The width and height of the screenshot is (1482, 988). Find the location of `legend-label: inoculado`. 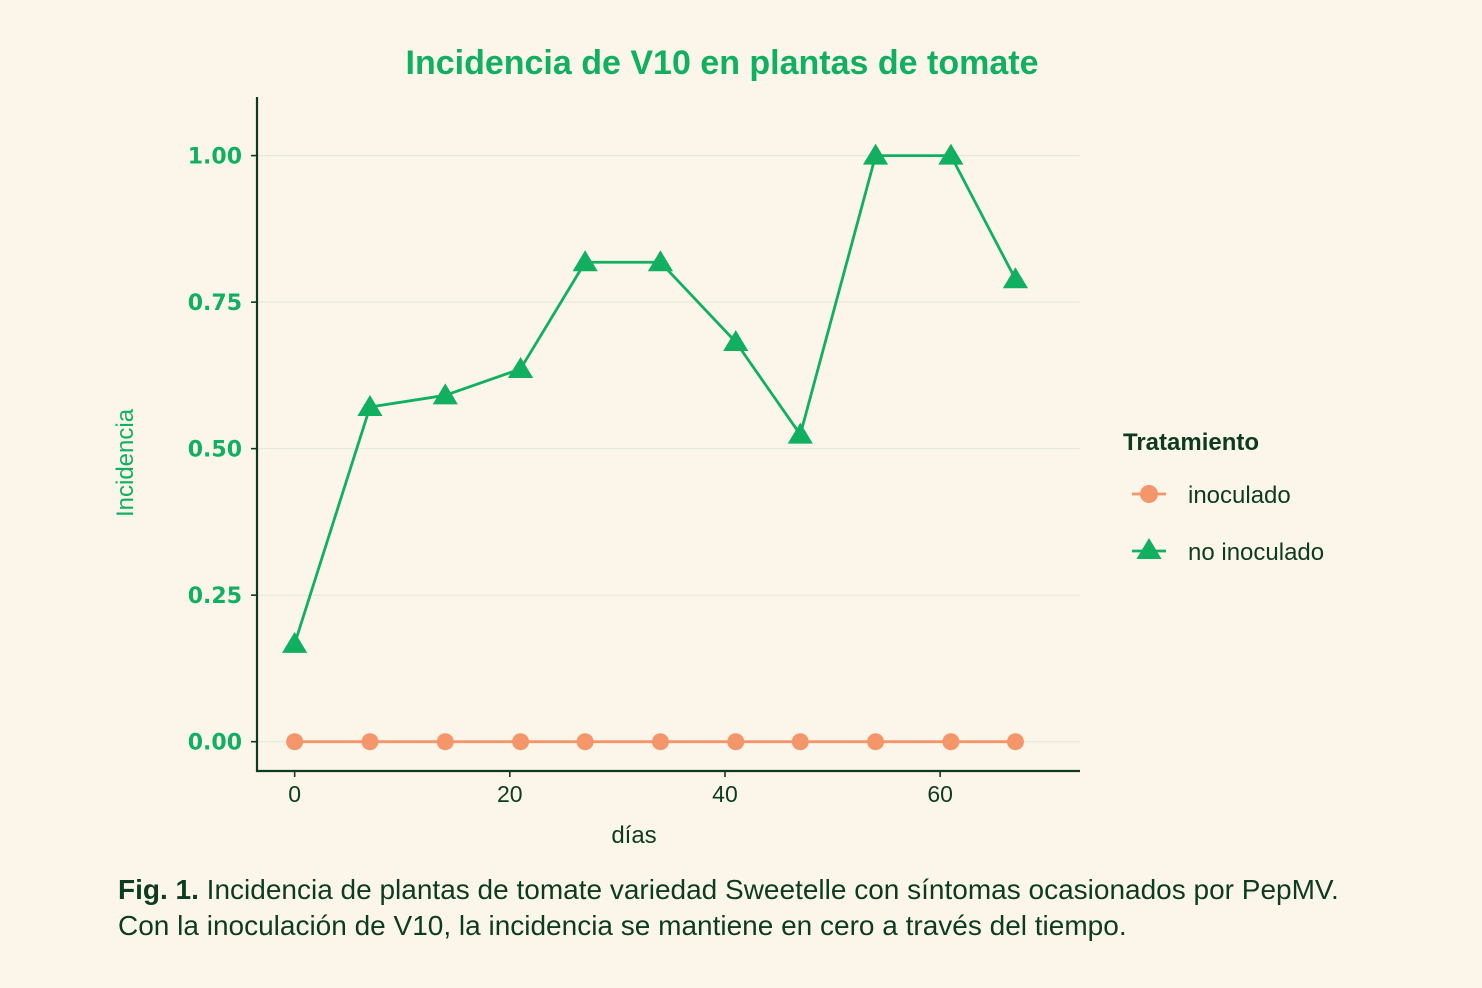

legend-label: inoculado is located at coordinates (1239, 495).